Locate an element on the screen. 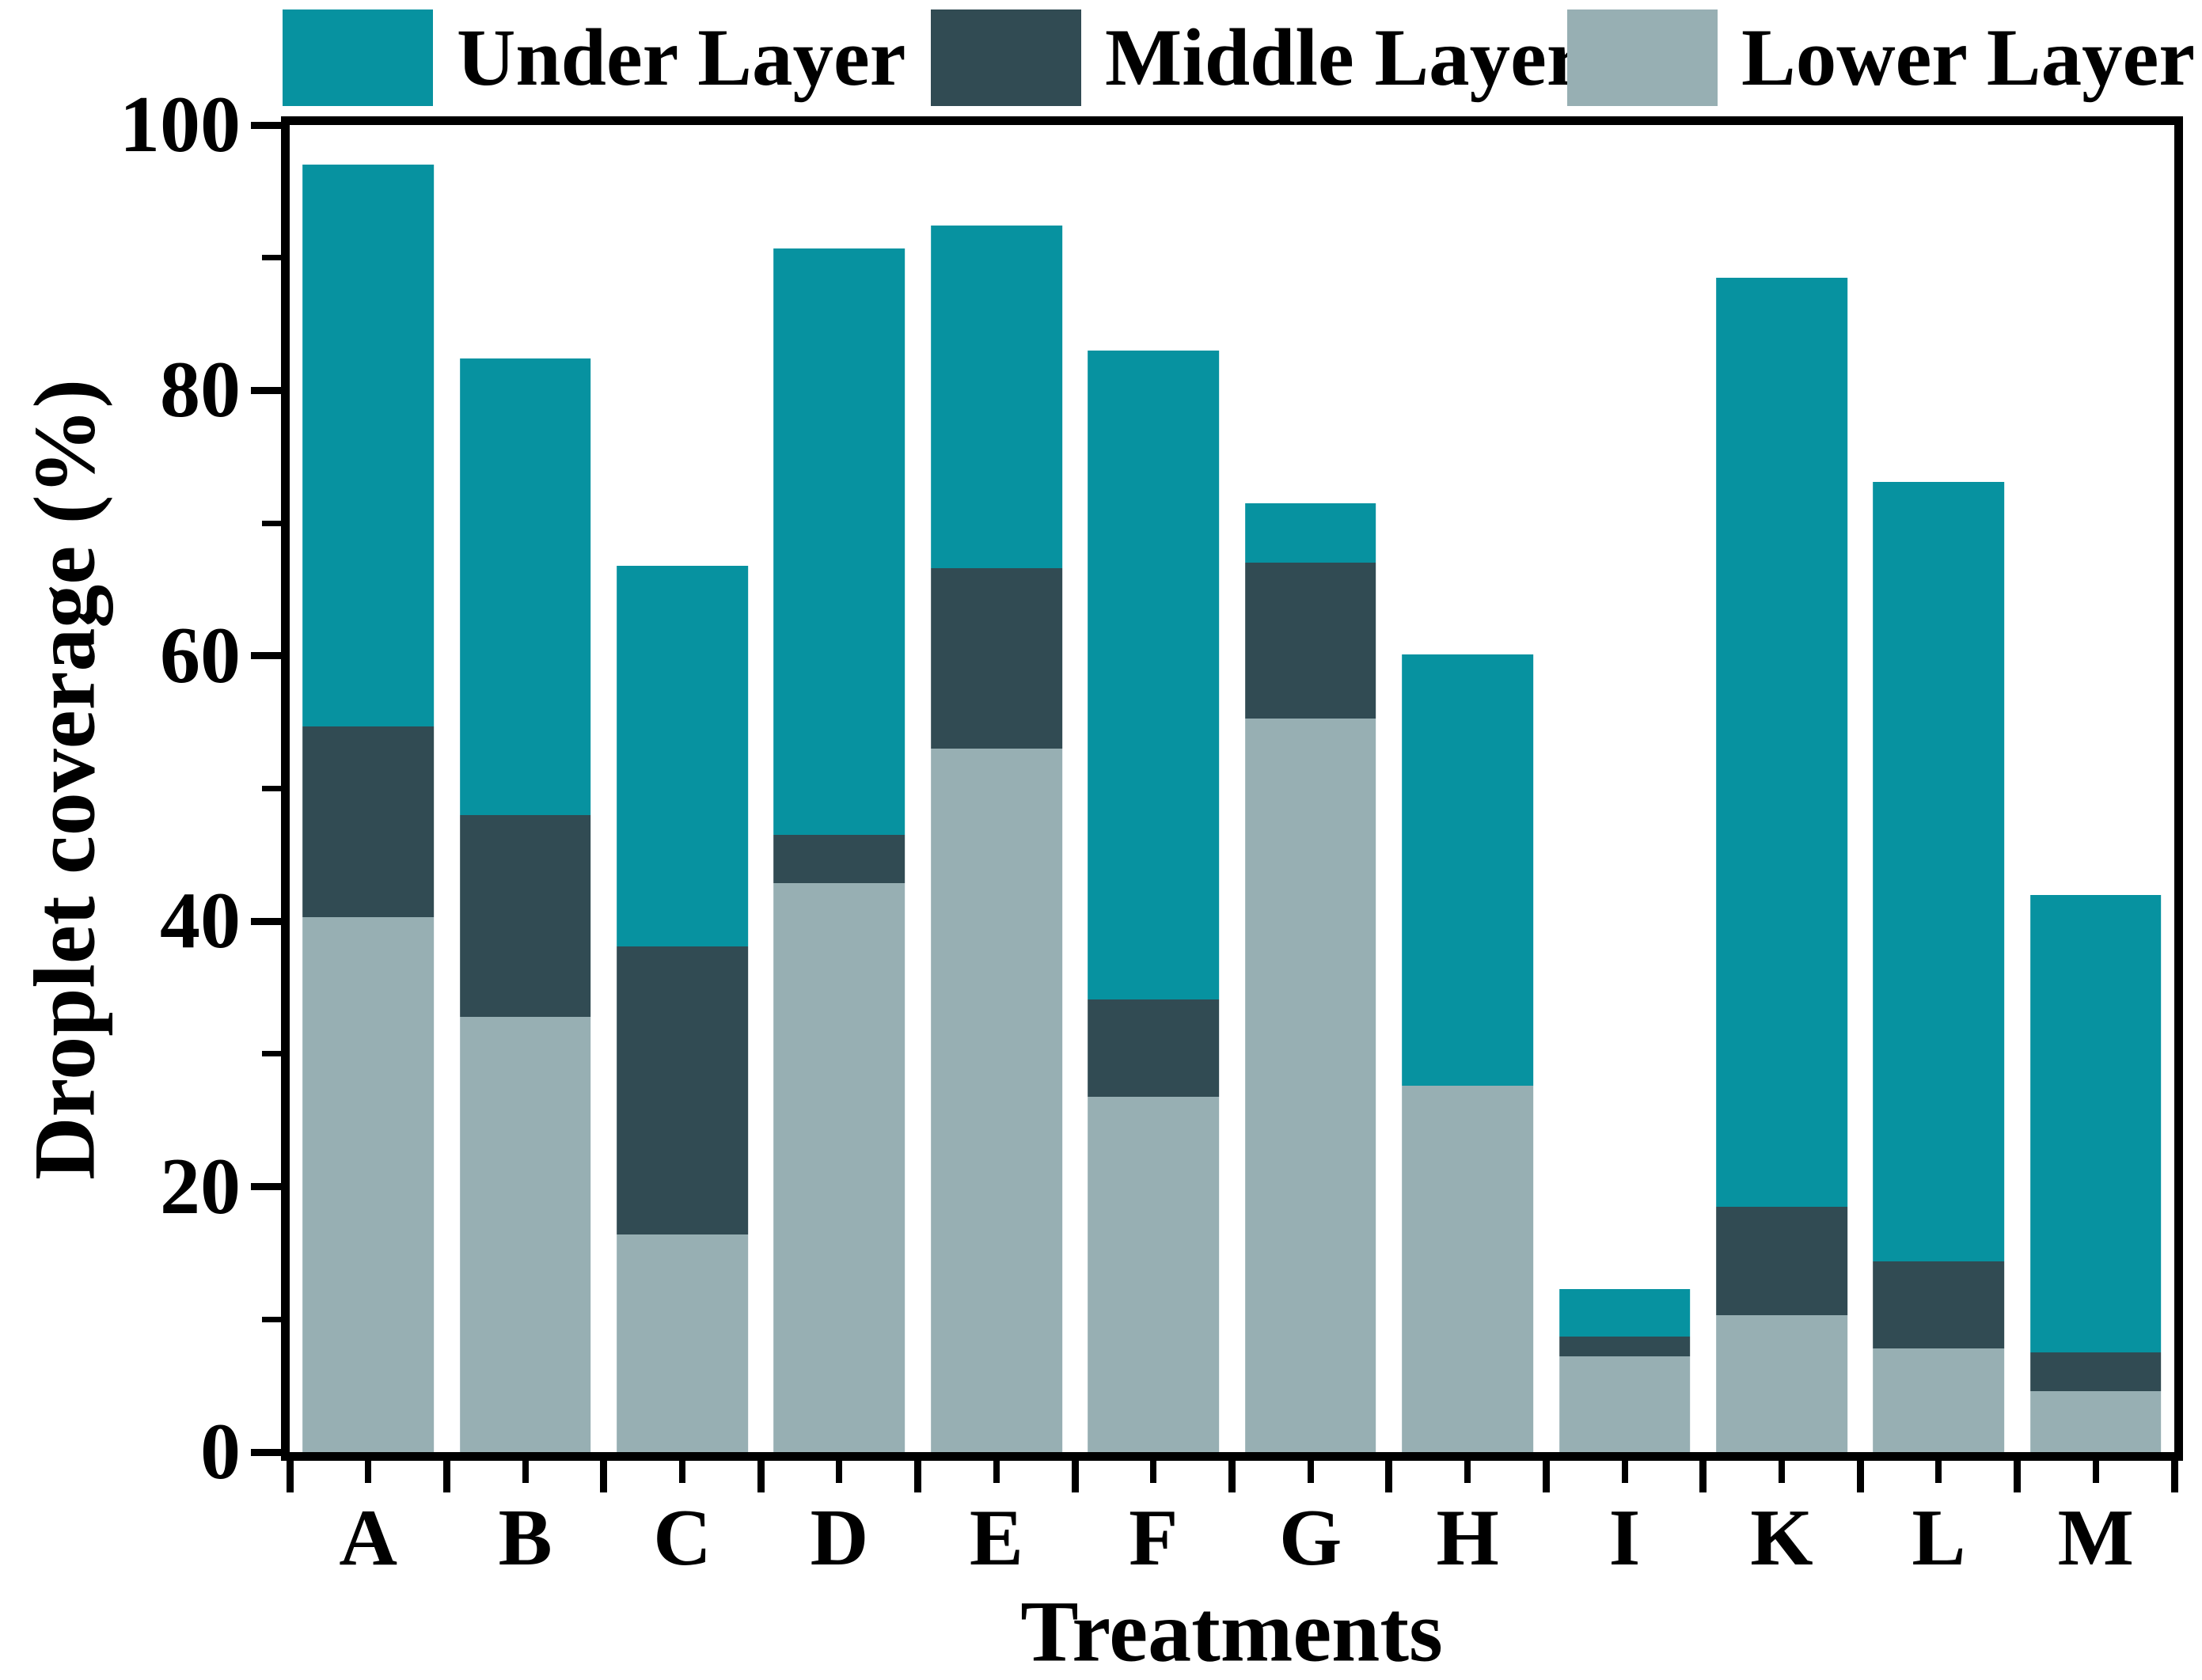 This screenshot has width=2202, height=1680. bar-segment-E-middle-layer is located at coordinates (996, 658).